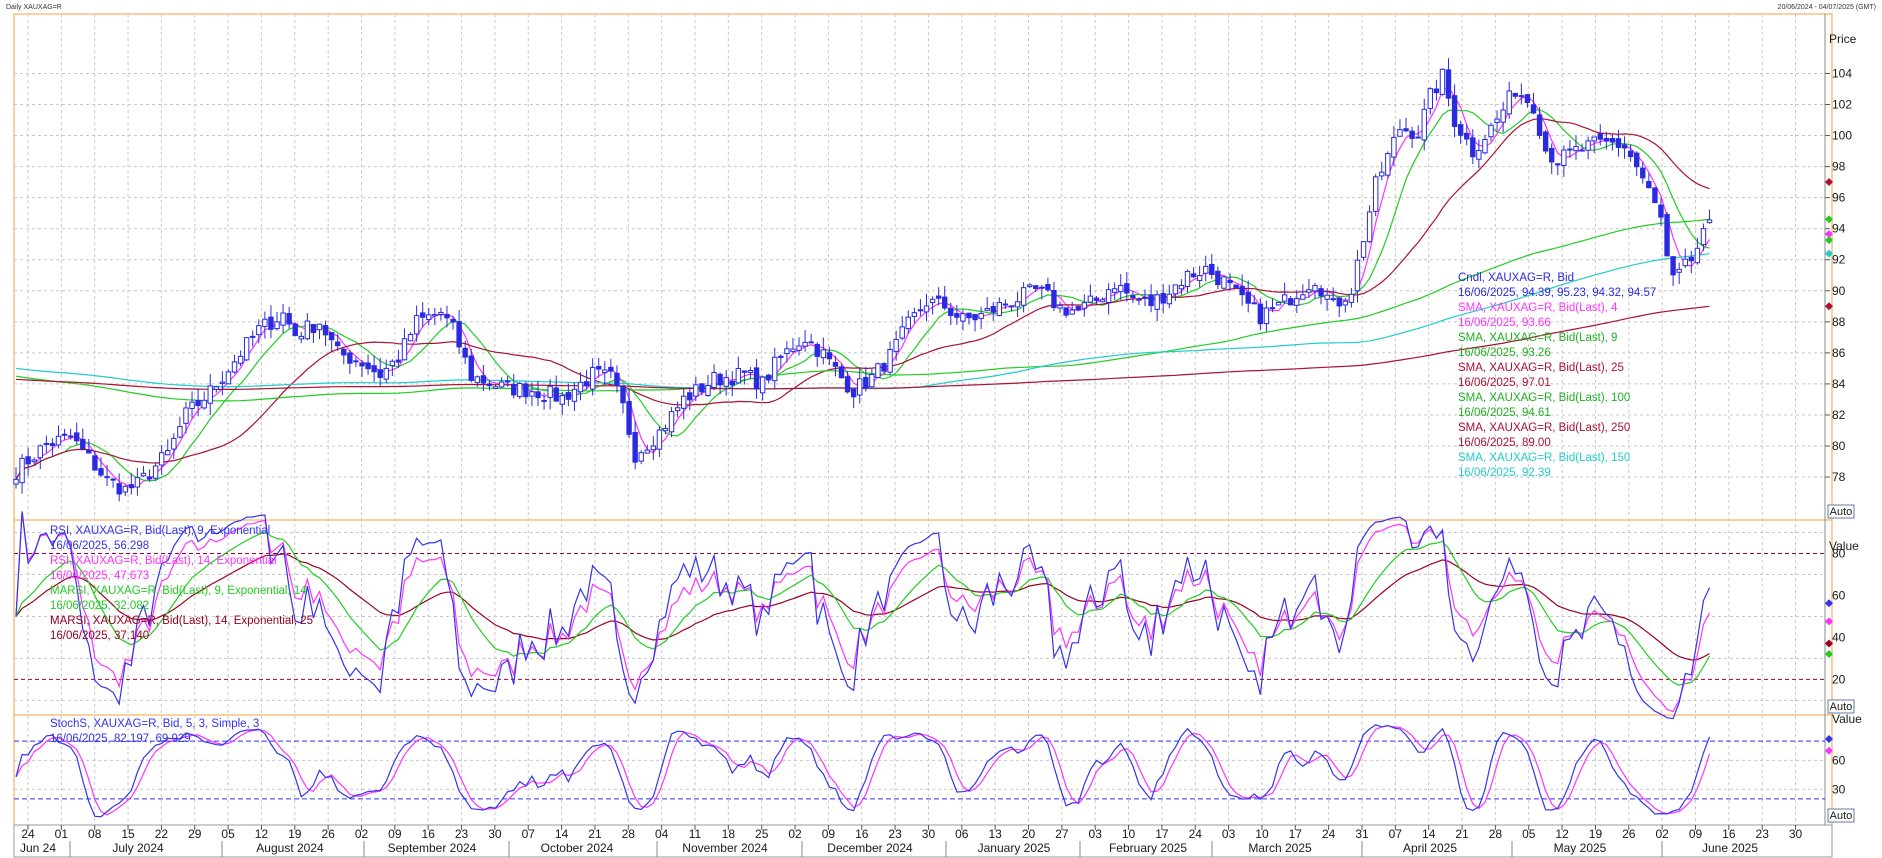 The width and height of the screenshot is (1882, 858). Describe the element at coordinates (1841, 511) in the screenshot. I see `price-auto-button` at that location.